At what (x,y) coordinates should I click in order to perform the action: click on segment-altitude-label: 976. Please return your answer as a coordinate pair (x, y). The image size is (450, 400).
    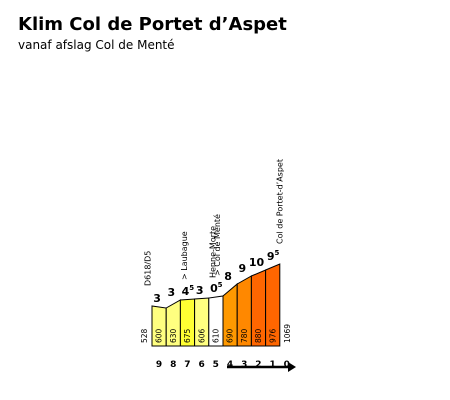
    Looking at the image, I should click on (272, 335).